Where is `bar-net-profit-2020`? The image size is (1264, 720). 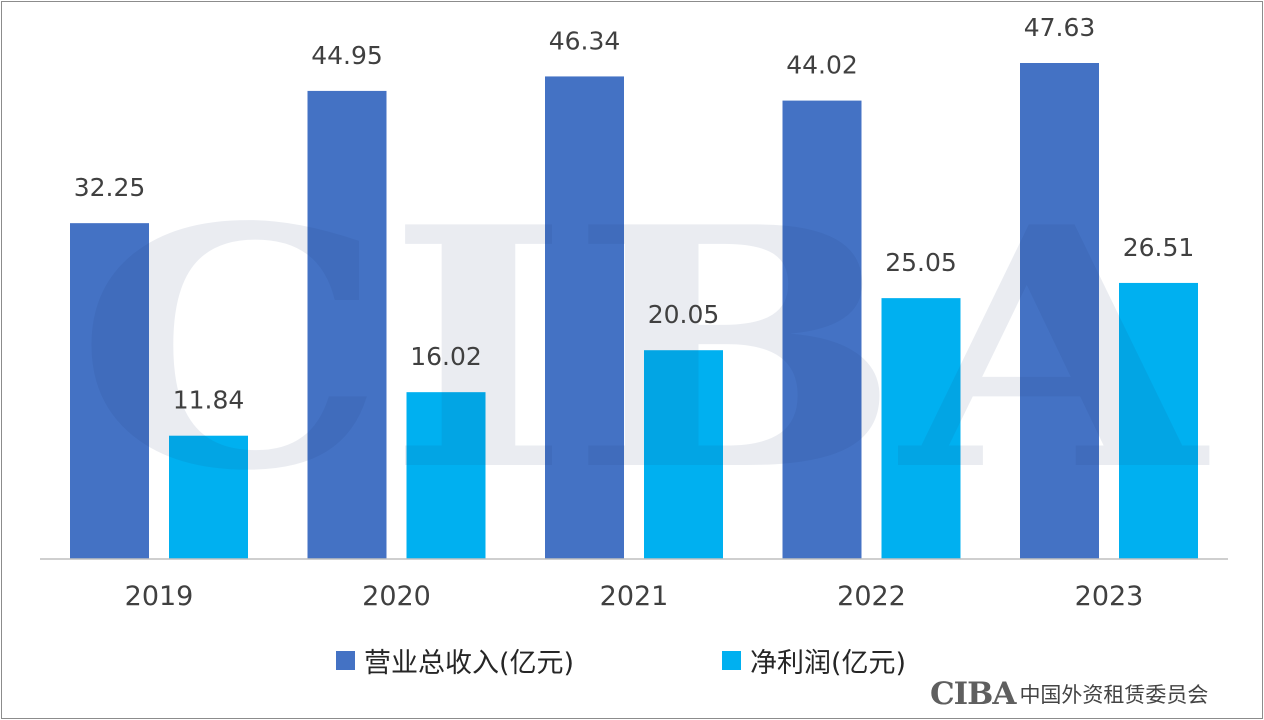
bar-net-profit-2020 is located at coordinates (446, 475).